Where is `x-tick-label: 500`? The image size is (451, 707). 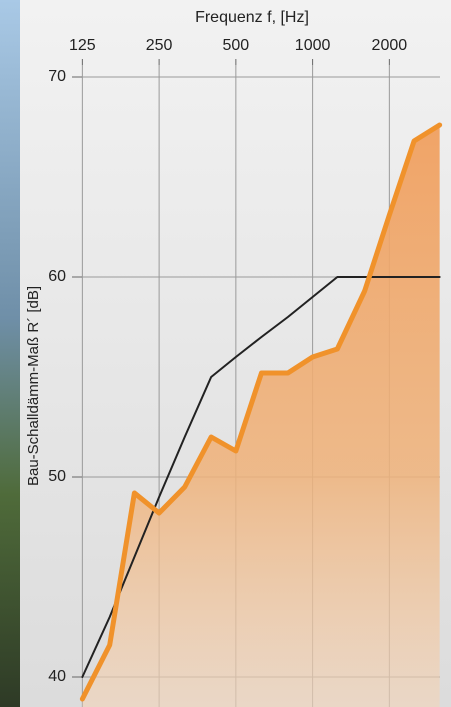
x-tick-label: 500 is located at coordinates (236, 45).